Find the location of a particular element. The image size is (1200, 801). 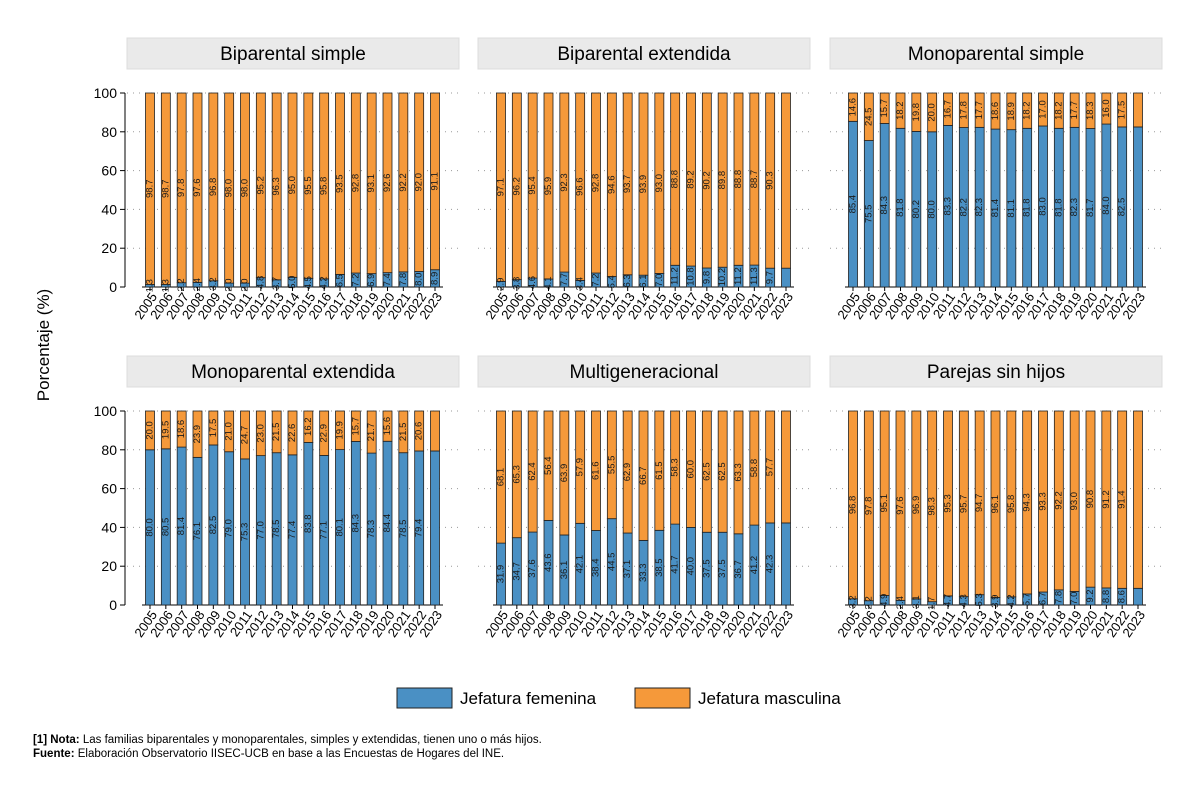

label-male: 93.0 is located at coordinates (1074, 501).